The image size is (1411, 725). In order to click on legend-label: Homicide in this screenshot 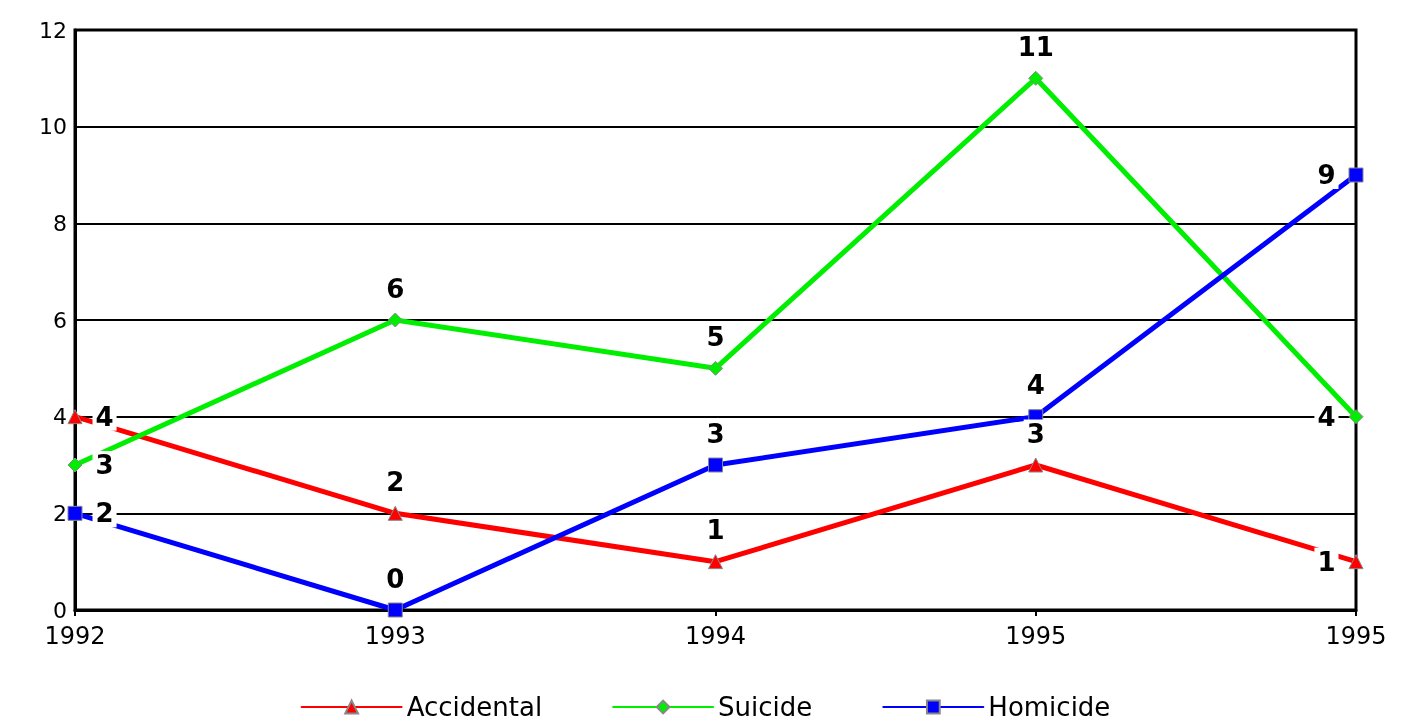, I will do `click(1049, 707)`.